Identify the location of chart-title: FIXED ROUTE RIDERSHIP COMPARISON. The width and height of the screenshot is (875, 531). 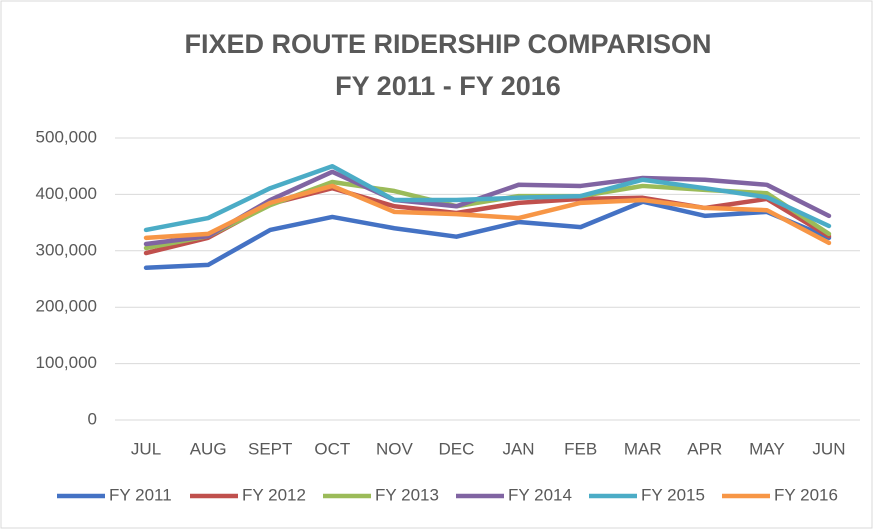
(447, 44).